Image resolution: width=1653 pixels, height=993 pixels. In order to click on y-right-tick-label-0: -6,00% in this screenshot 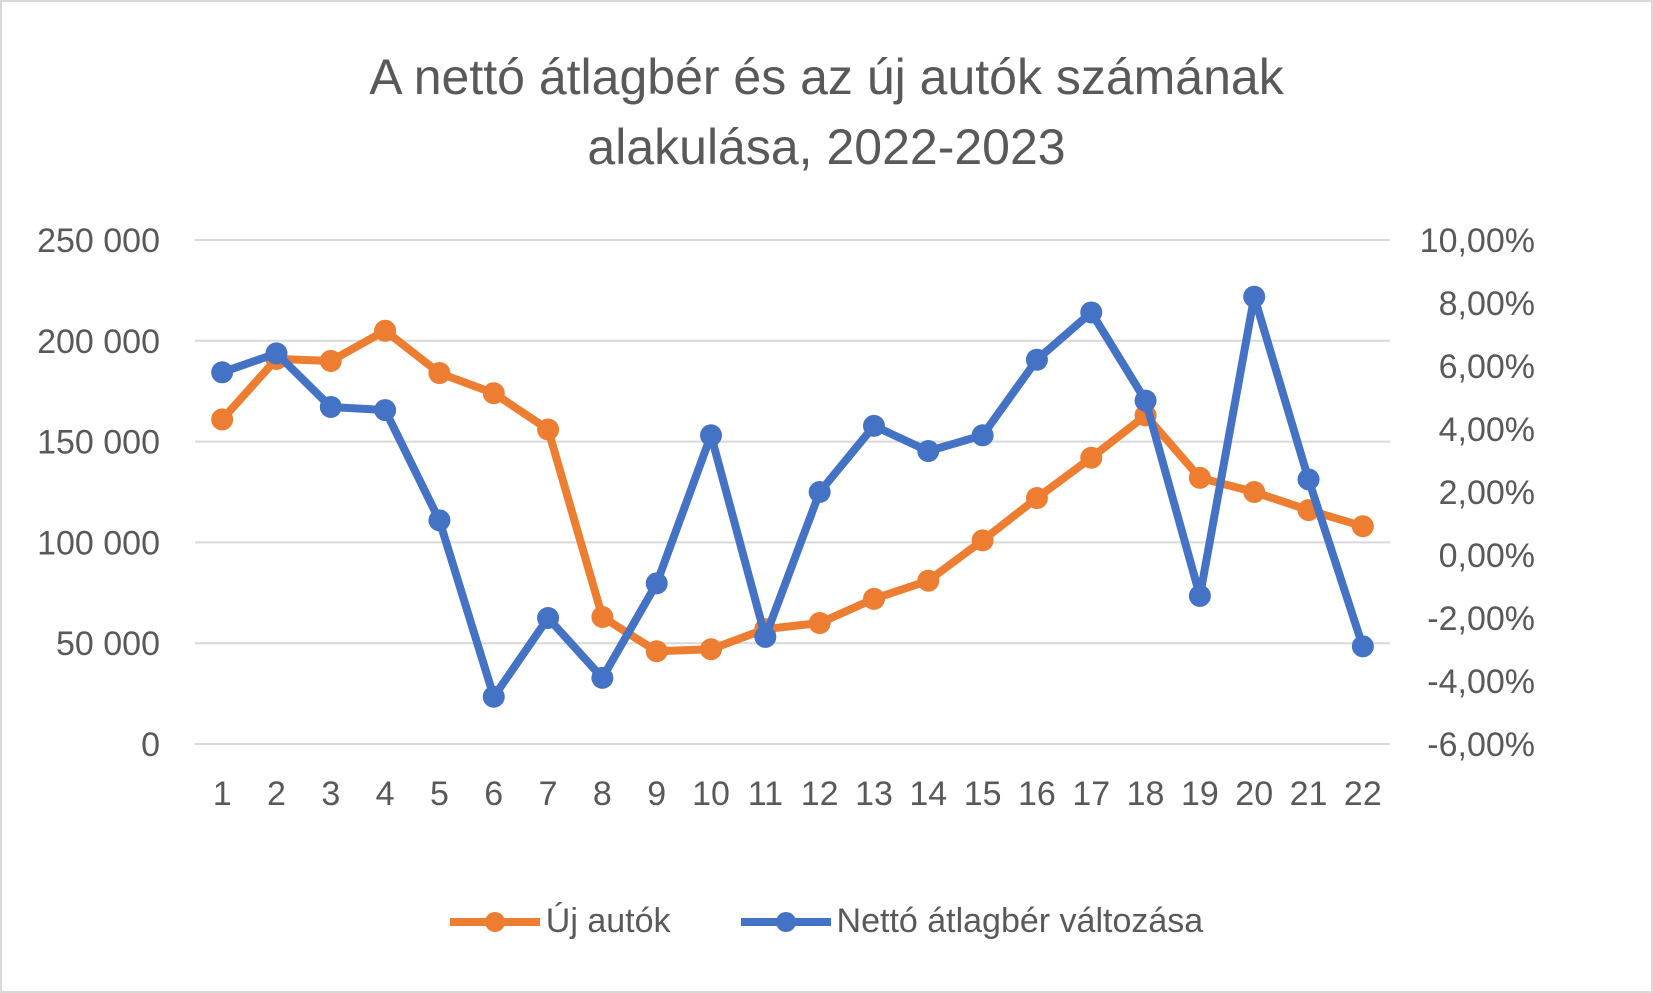, I will do `click(1481, 745)`.